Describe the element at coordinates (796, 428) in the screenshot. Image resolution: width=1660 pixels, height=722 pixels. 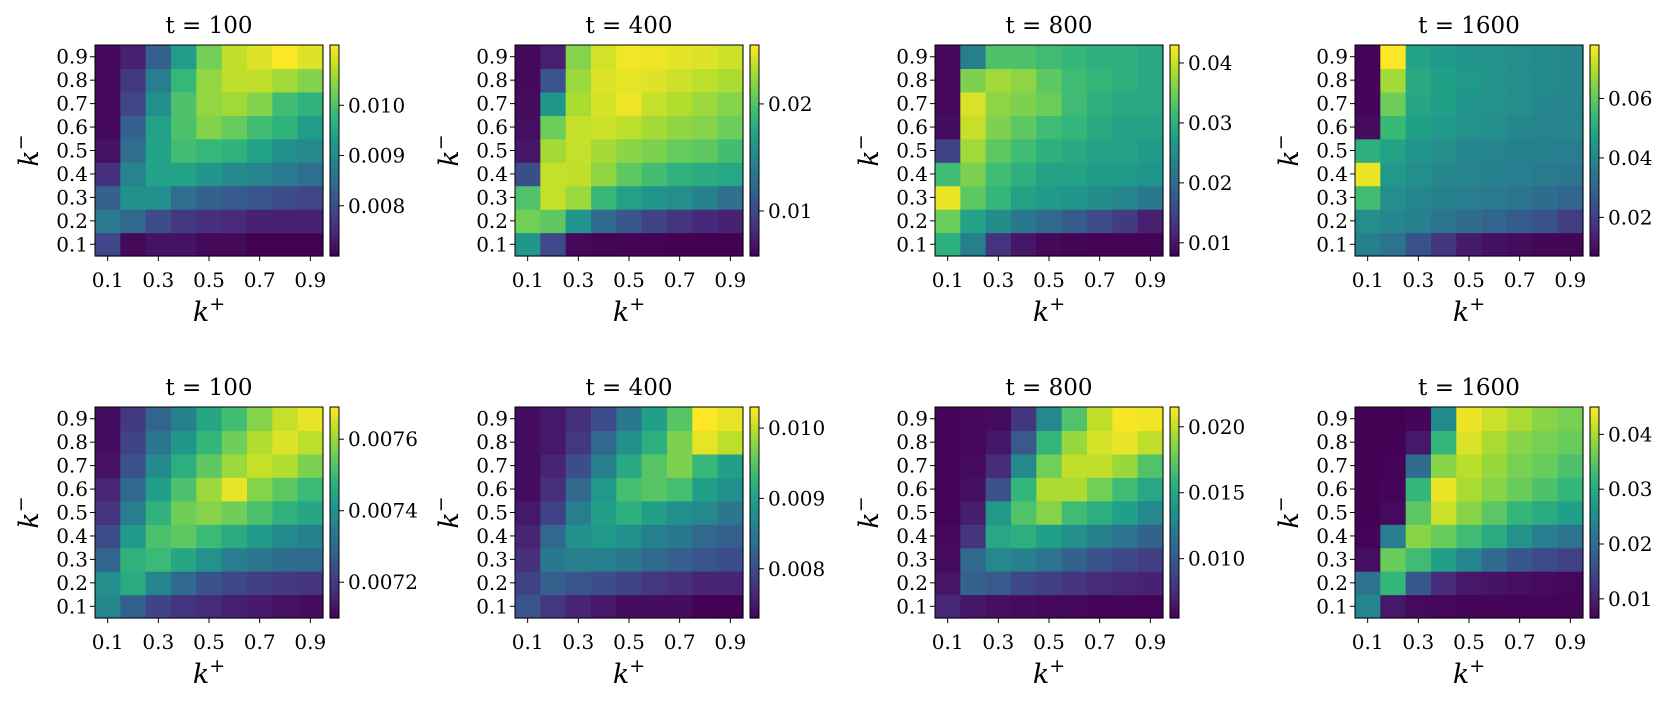
I see `colorbar-tick-label: 0.010` at that location.